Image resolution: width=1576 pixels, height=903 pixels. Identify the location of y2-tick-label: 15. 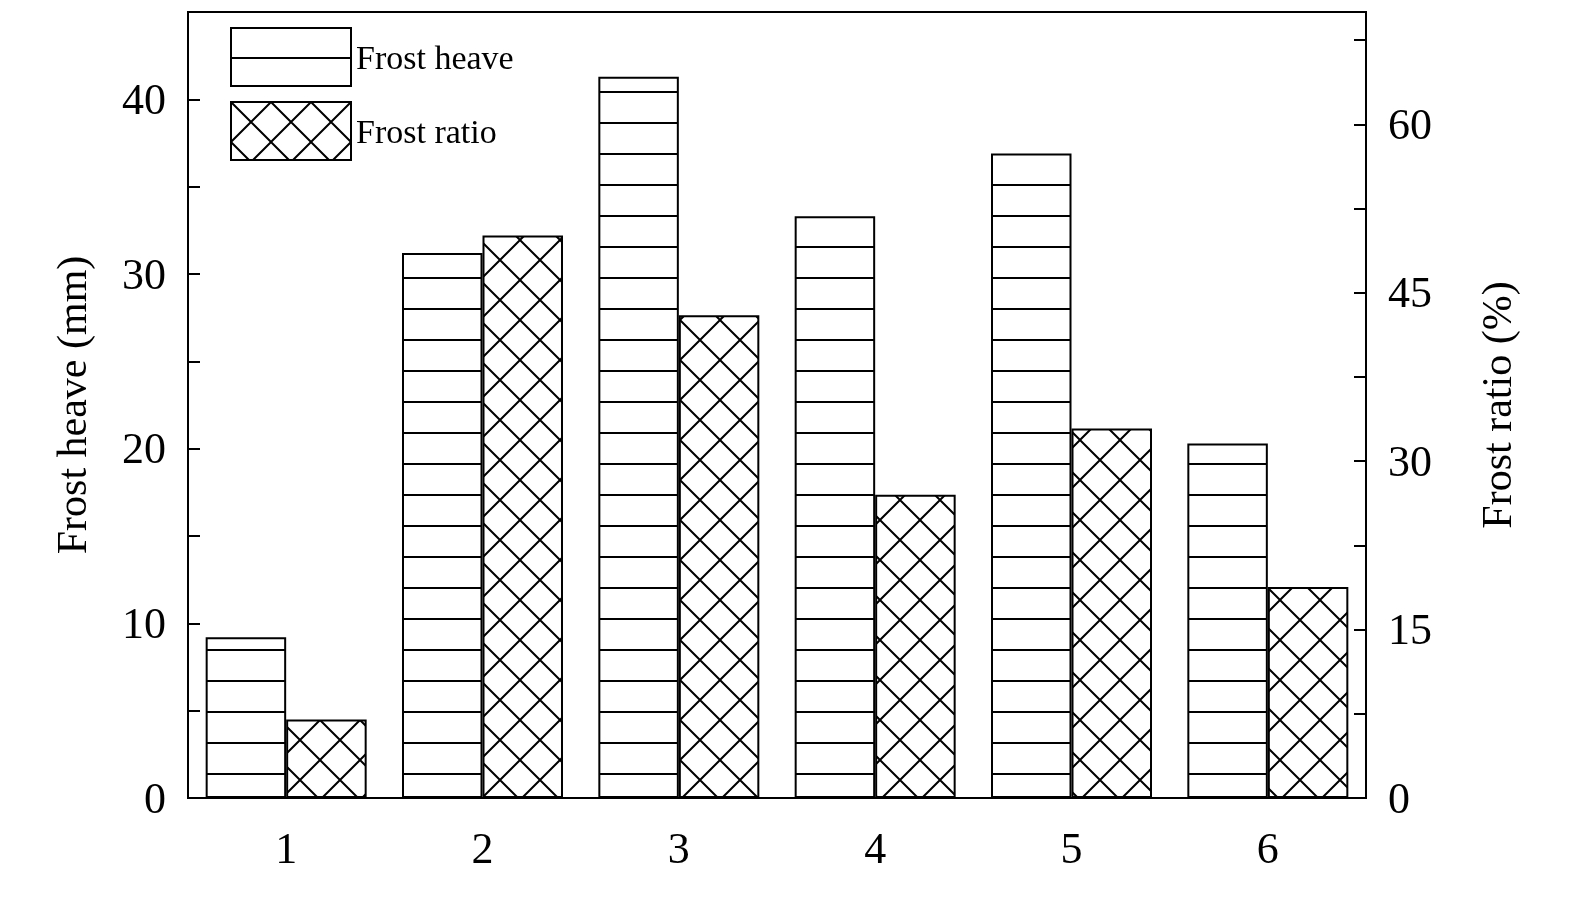
(1410, 630).